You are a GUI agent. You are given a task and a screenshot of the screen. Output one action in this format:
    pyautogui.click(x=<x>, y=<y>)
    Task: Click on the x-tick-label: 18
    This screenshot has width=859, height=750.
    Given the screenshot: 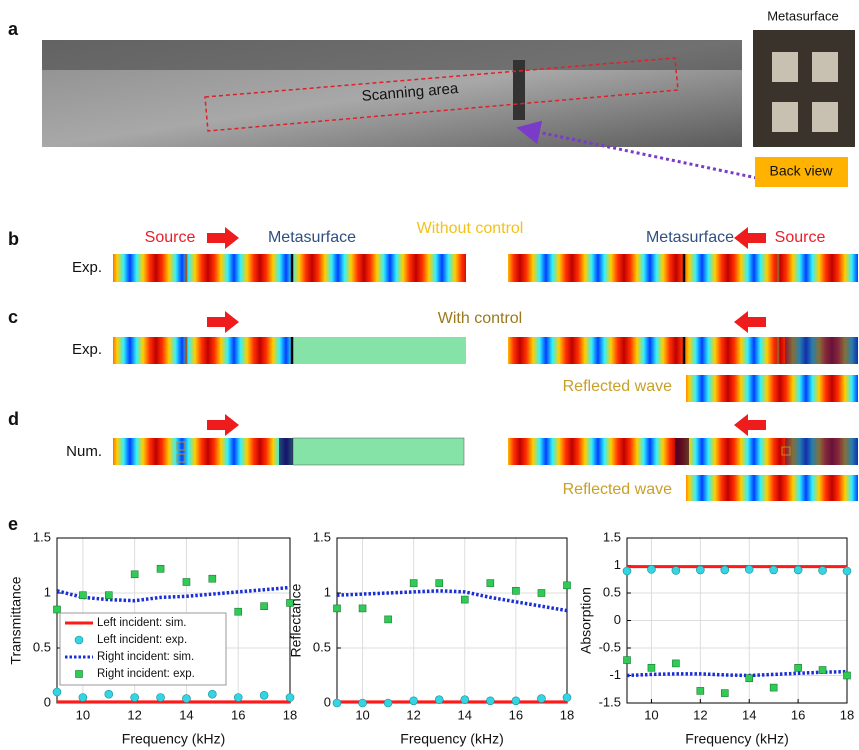 What is the action you would take?
    pyautogui.click(x=847, y=714)
    